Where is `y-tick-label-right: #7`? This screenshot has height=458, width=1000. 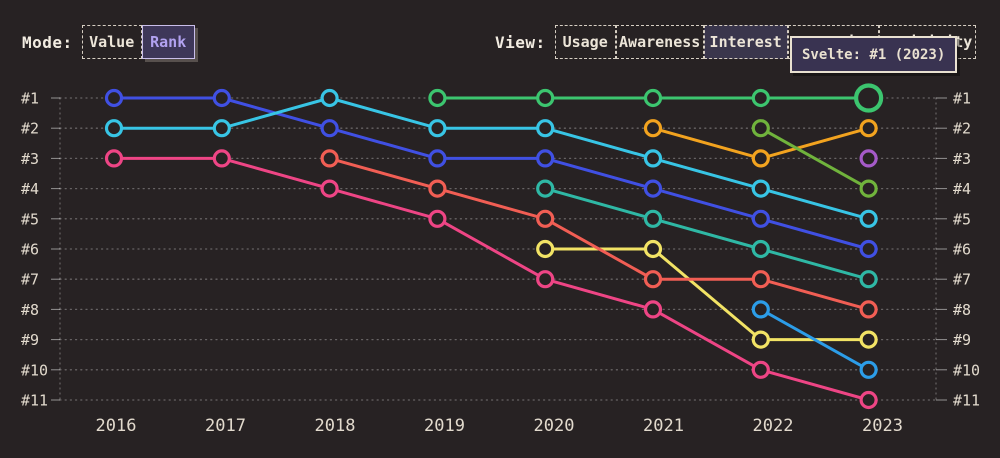 y-tick-label-right: #7 is located at coordinates (962, 280).